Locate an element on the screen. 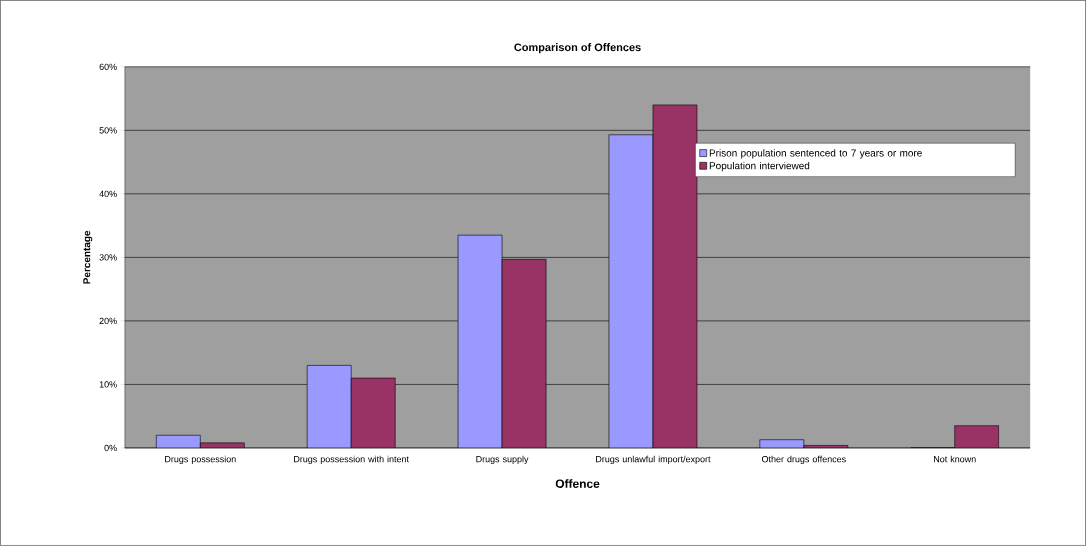  x-axis-title: Offence is located at coordinates (577, 484).